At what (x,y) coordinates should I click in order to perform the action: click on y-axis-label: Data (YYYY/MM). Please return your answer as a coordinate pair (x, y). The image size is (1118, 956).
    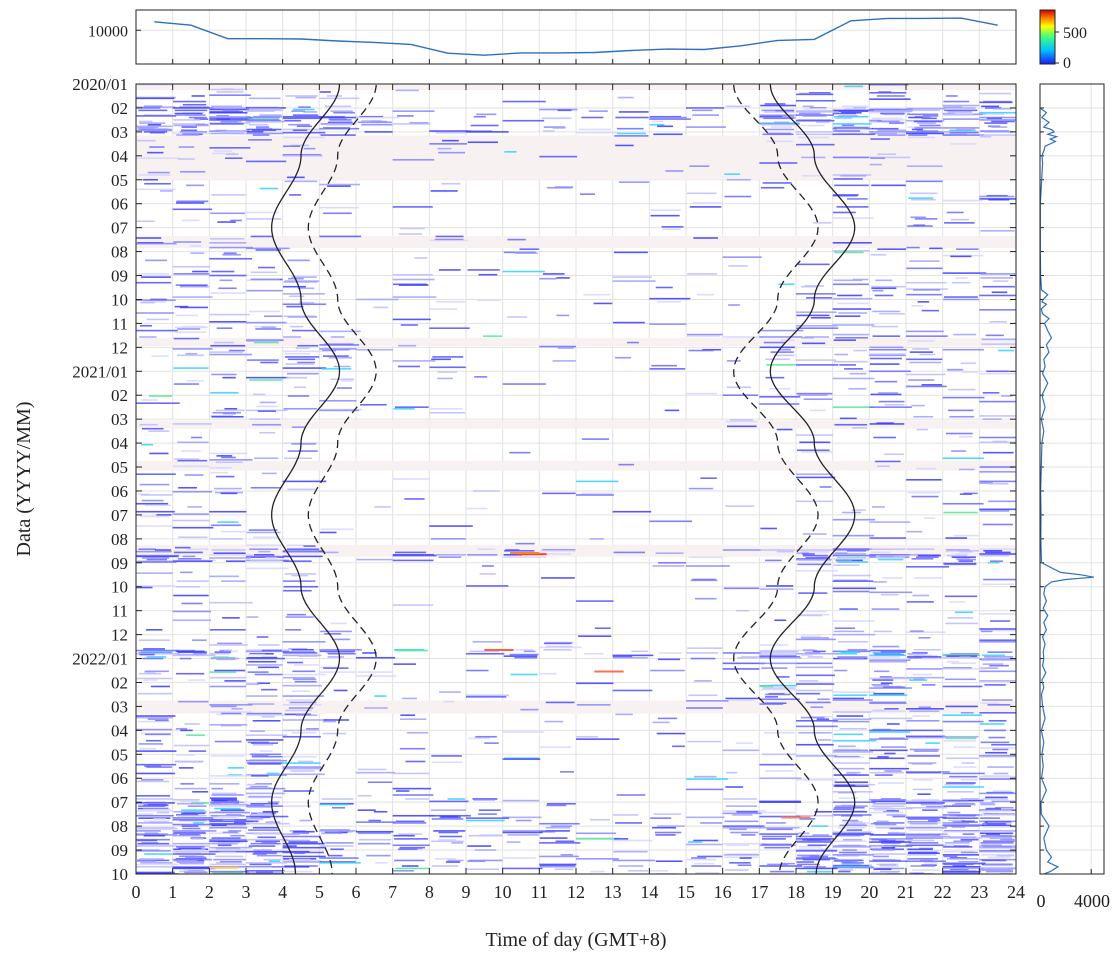
    Looking at the image, I should click on (24, 479).